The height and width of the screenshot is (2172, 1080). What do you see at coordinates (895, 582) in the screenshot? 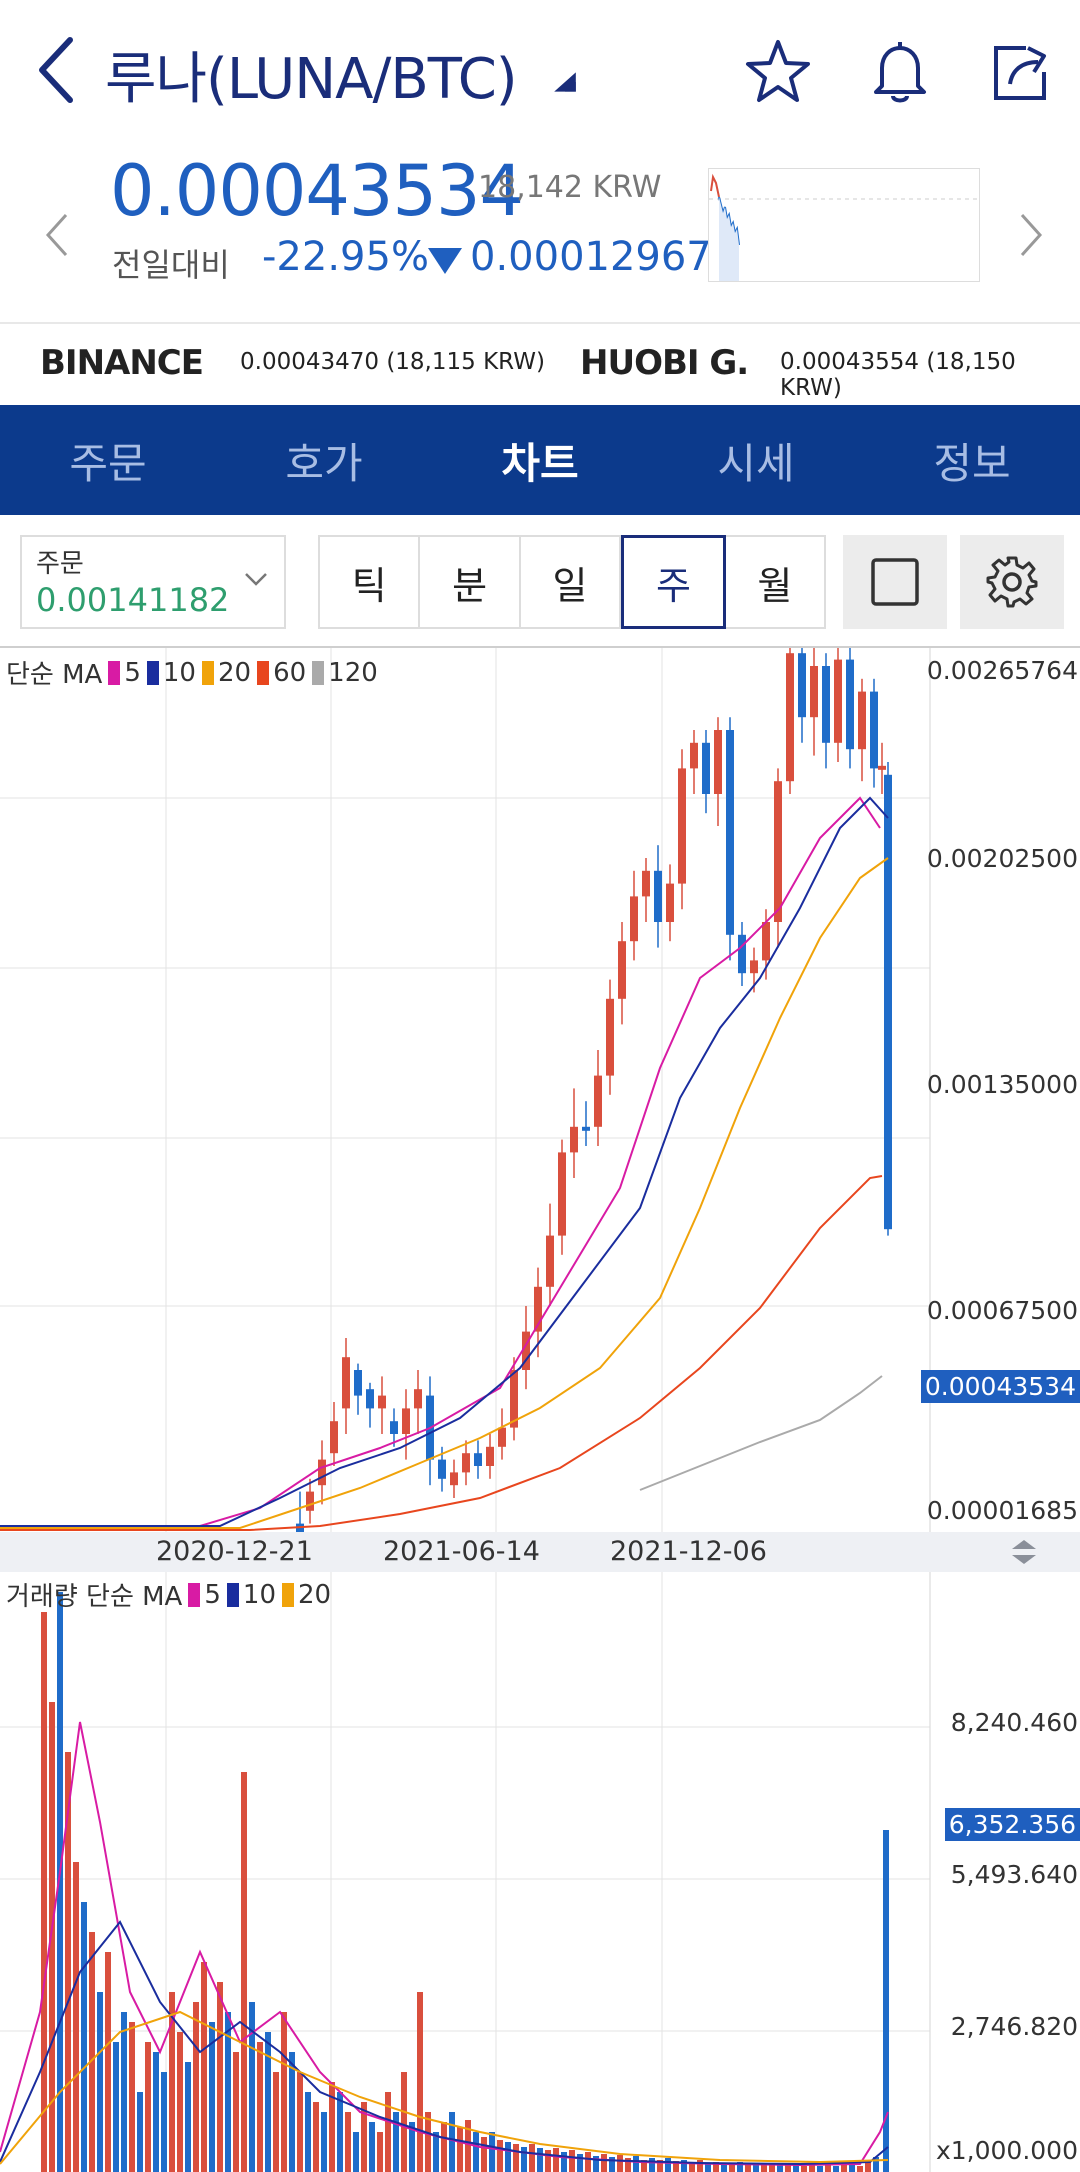
I see `fullscreen-button` at bounding box center [895, 582].